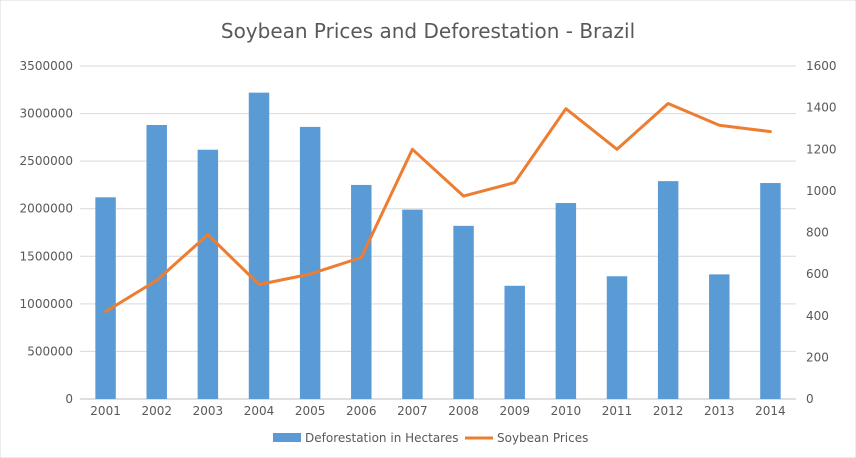  Describe the element at coordinates (514, 342) in the screenshot. I see `deforestation-bar-2009` at that location.